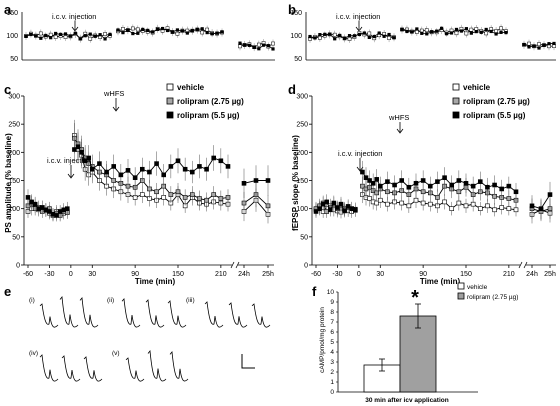 The width and height of the screenshot is (560, 406). What do you see at coordinates (49, 274) in the screenshot?
I see `xtick-label: -30` at bounding box center [49, 274].